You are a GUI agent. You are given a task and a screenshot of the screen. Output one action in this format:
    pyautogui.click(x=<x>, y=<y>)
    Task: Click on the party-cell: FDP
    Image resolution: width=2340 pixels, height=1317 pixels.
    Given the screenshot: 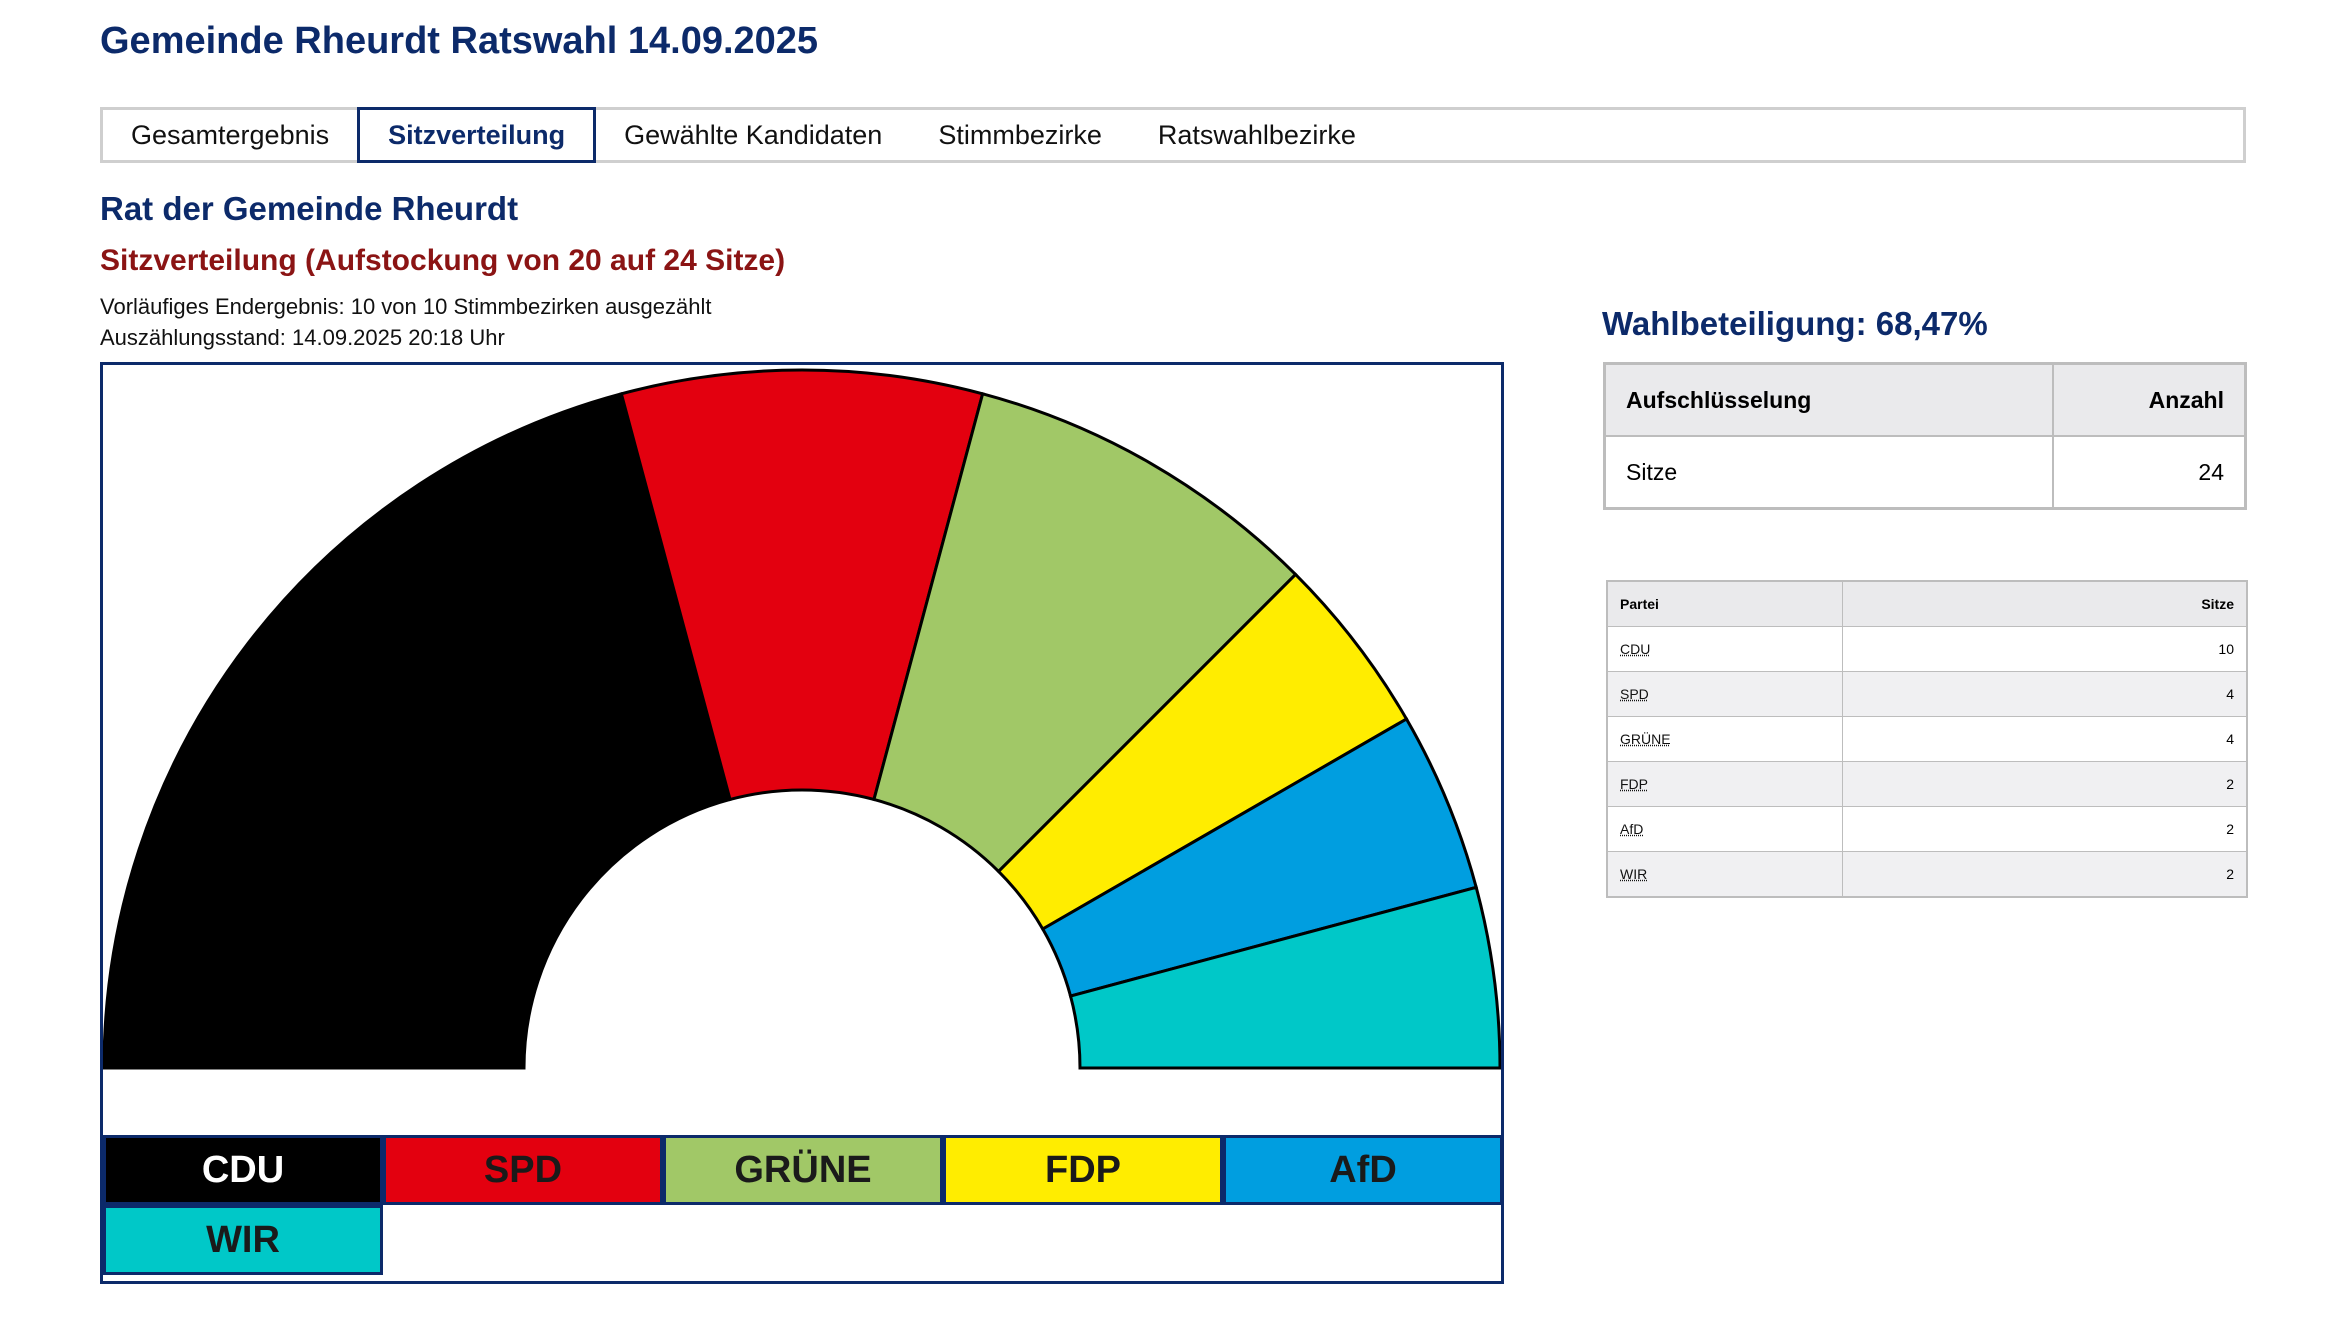 What is the action you would take?
    pyautogui.click(x=1724, y=784)
    